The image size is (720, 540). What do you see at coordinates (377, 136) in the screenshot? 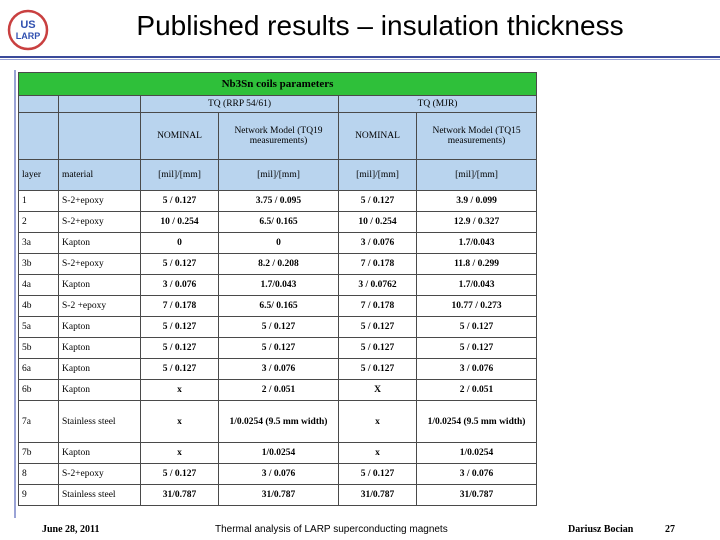
I see `column-header-nominal-mjr: NOMINAL` at bounding box center [377, 136].